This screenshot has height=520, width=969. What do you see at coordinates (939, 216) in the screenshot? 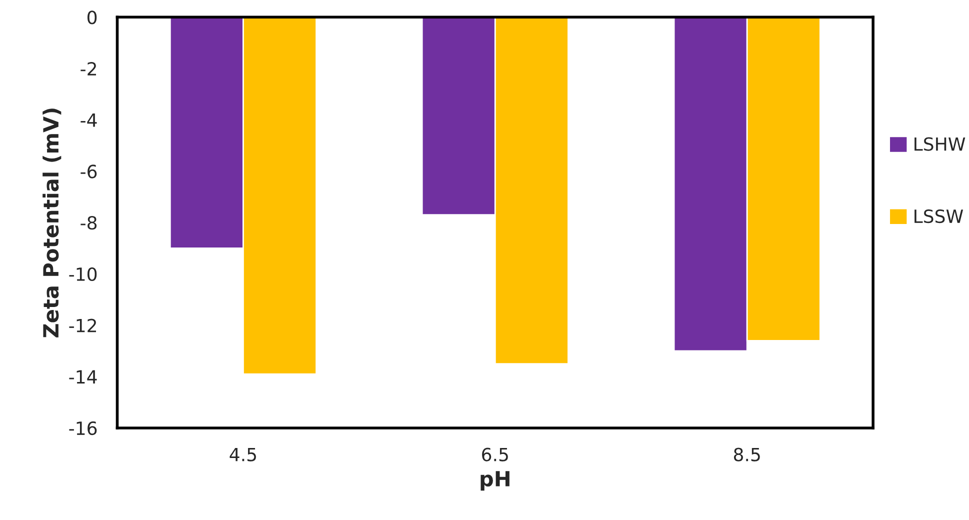
I see `legend-label: LSSW` at bounding box center [939, 216].